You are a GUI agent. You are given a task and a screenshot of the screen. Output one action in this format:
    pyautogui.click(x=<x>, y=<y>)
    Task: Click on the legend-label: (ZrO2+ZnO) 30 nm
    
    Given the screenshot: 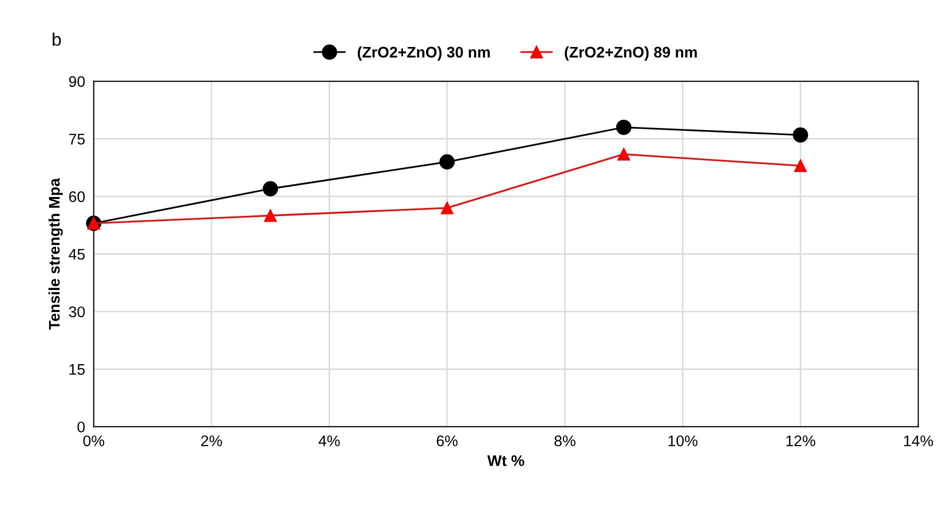 What is the action you would take?
    pyautogui.click(x=424, y=53)
    